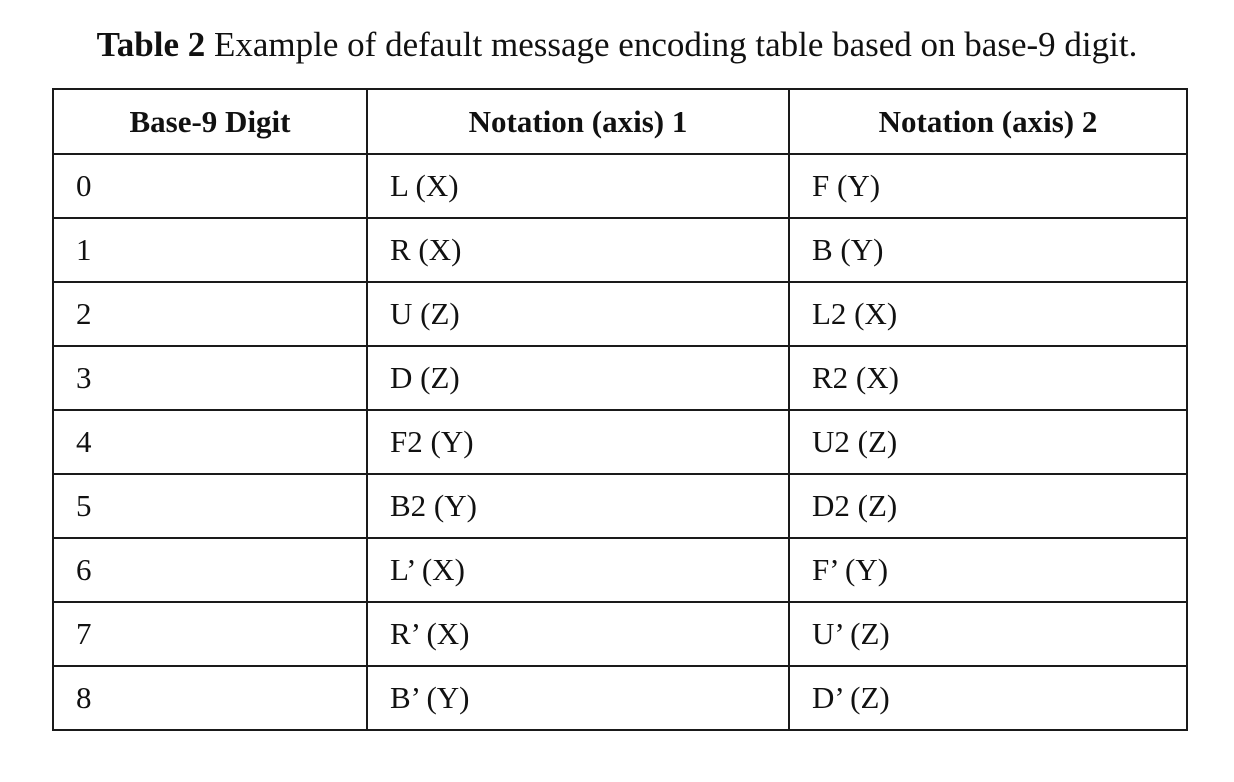 This screenshot has width=1234, height=782. Describe the element at coordinates (210, 442) in the screenshot. I see `digit-cell: 4` at that location.